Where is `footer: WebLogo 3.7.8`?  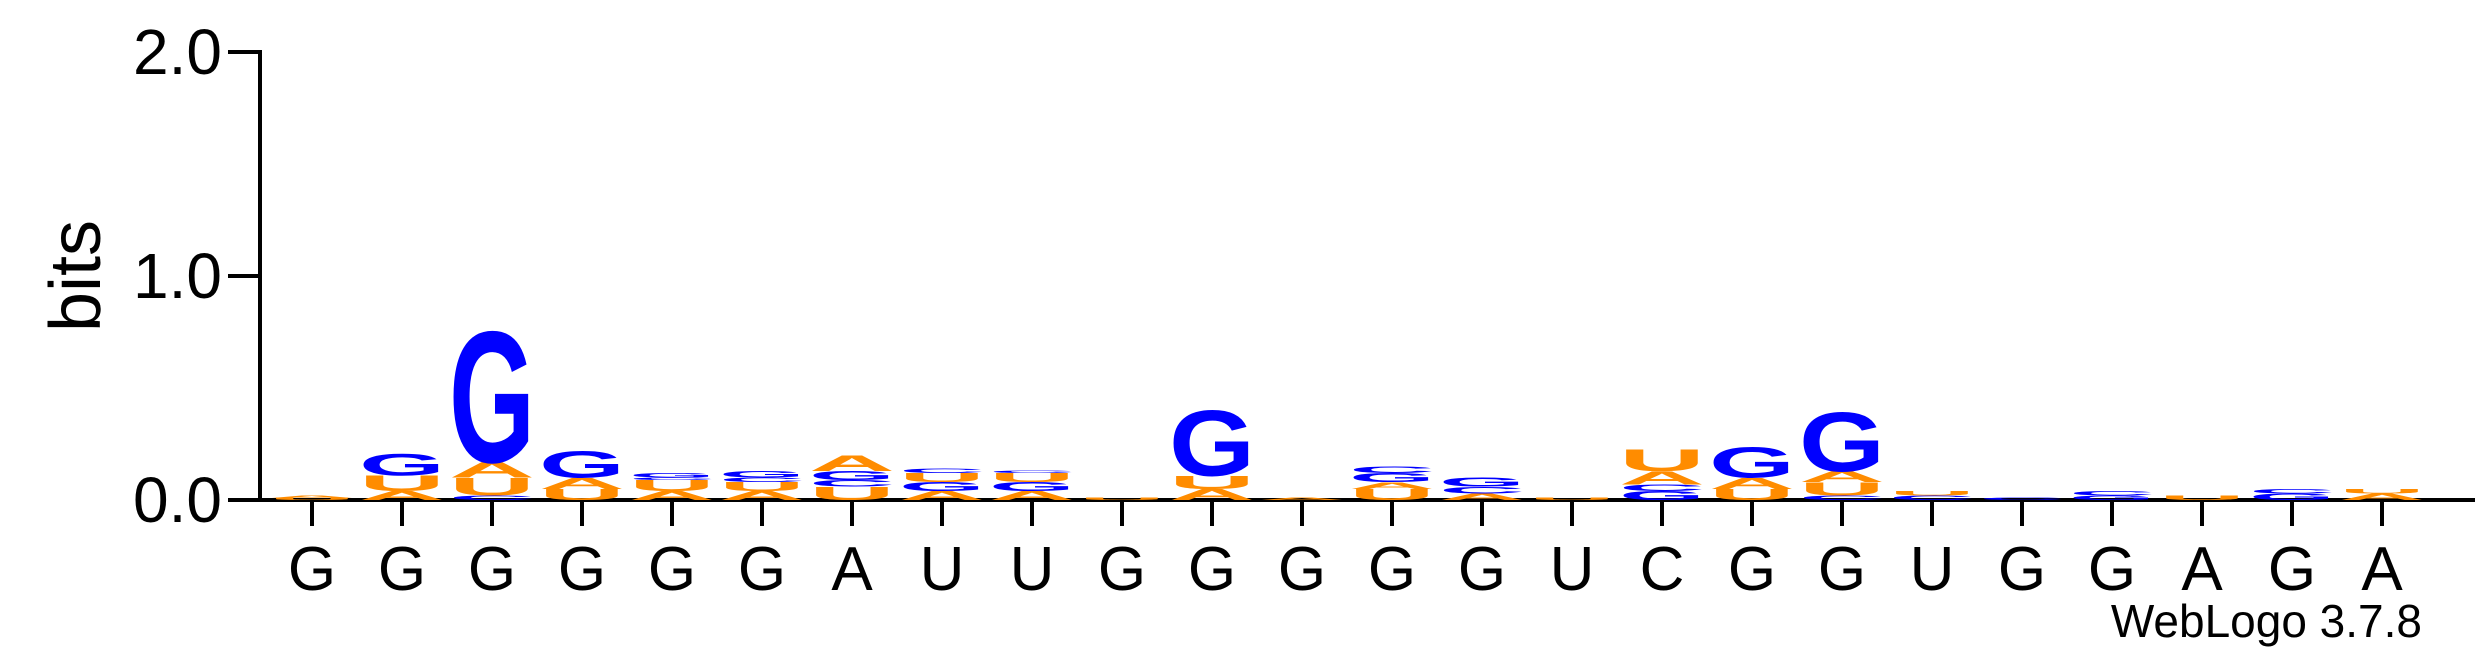 footer: WebLogo 3.7.8 is located at coordinates (2266, 621).